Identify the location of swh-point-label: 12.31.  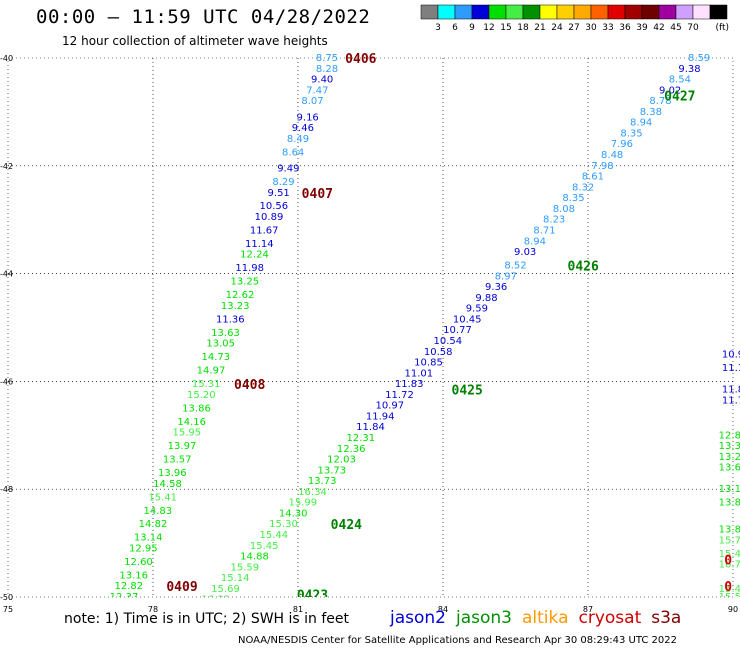
(361, 438).